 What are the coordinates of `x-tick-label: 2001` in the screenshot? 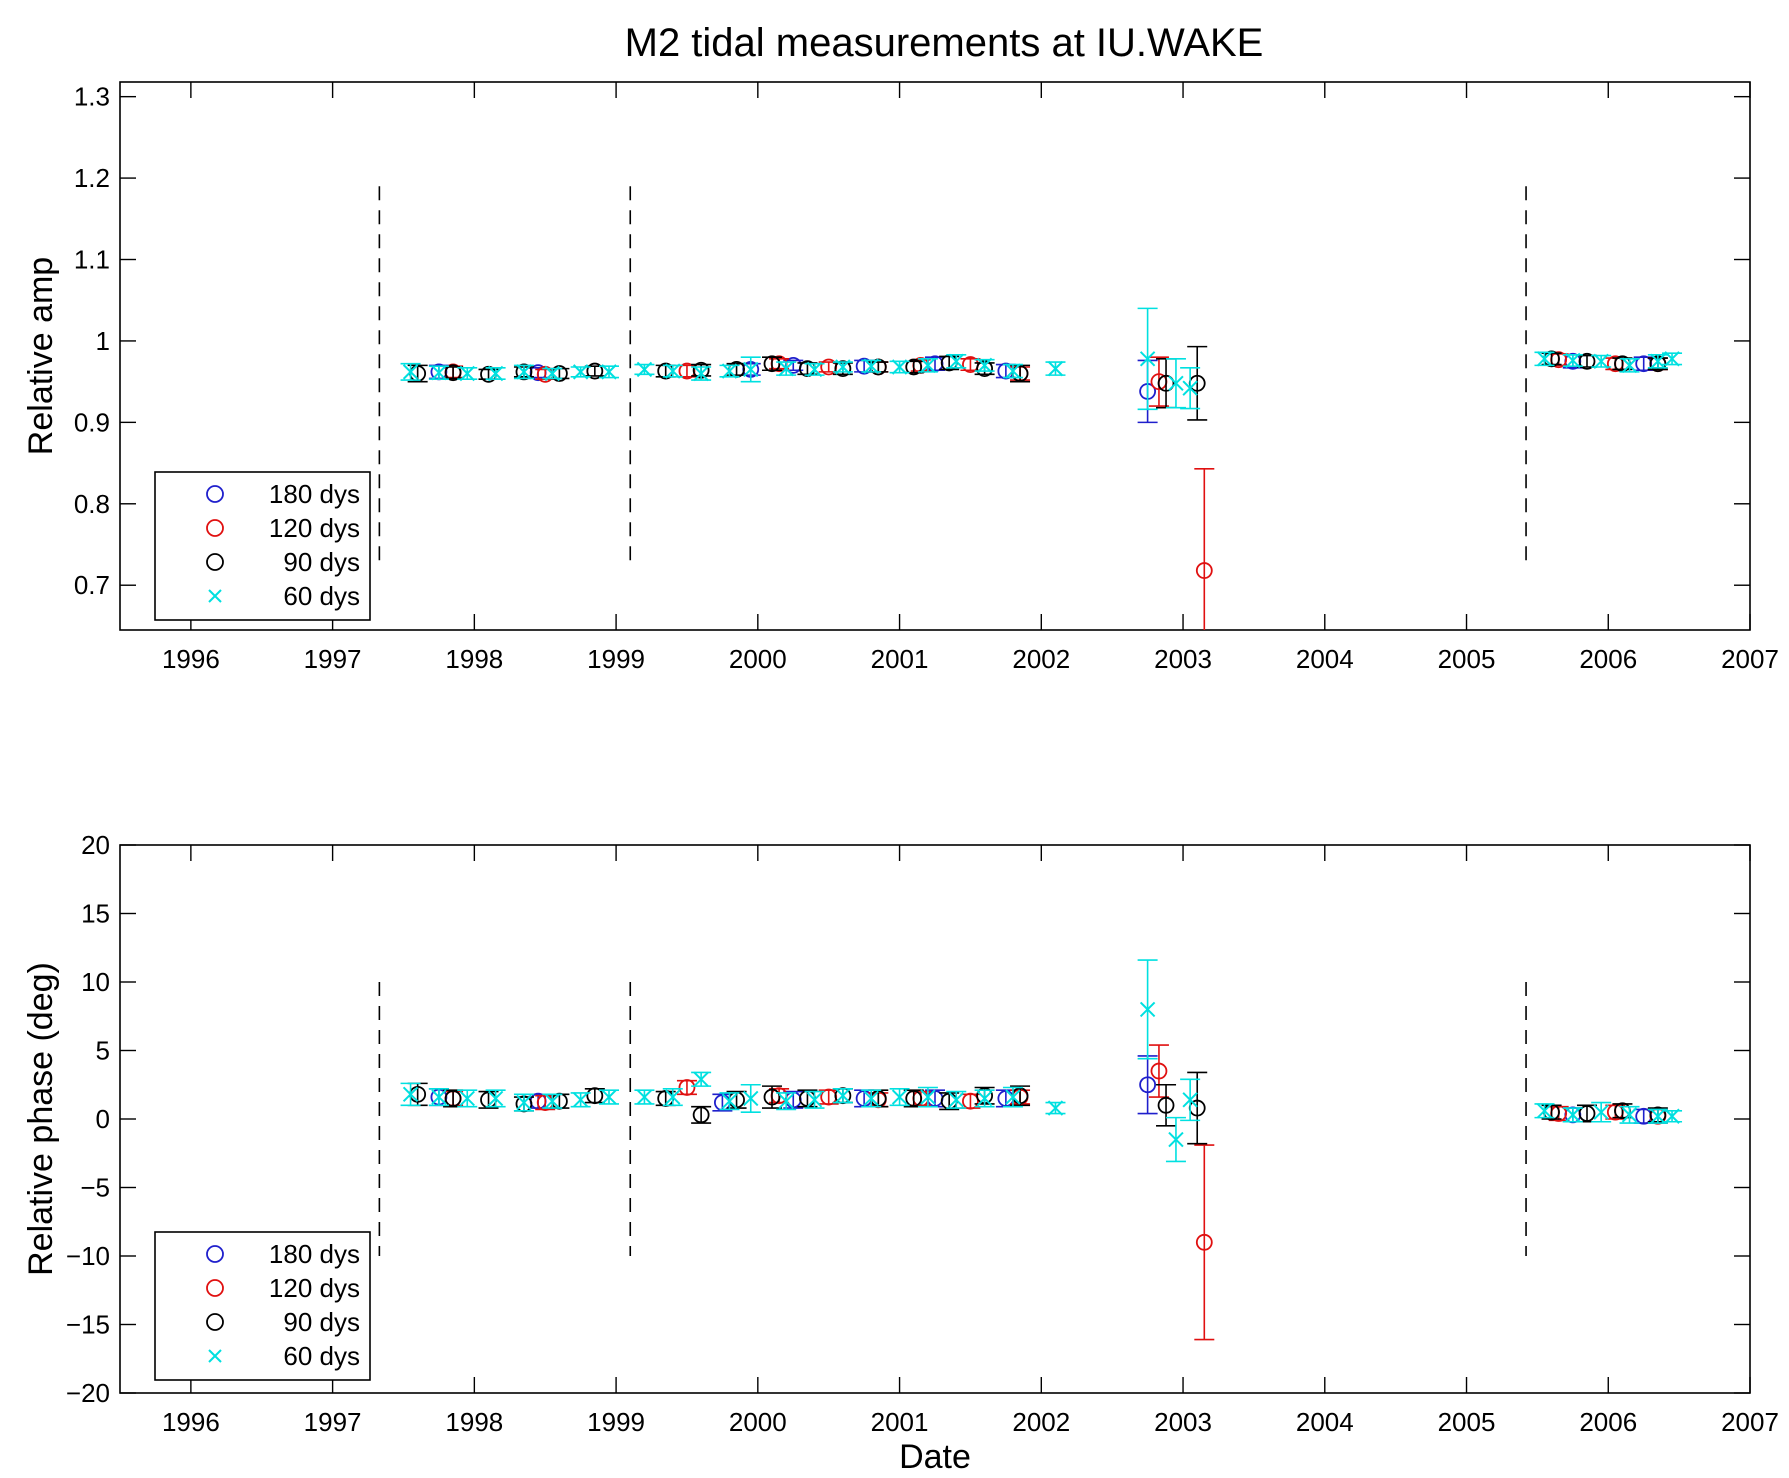 It's located at (900, 1422).